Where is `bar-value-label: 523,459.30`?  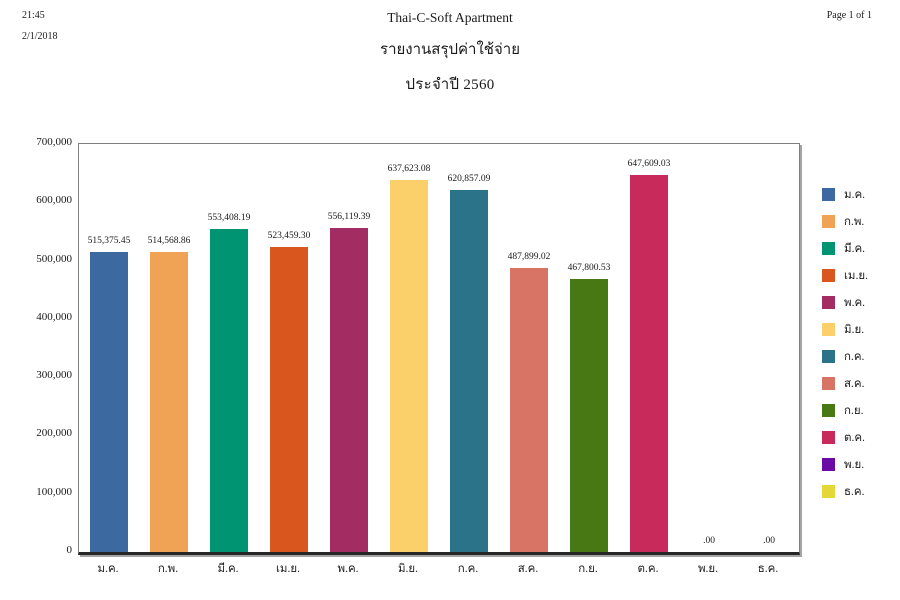
bar-value-label: 523,459.30 is located at coordinates (289, 235).